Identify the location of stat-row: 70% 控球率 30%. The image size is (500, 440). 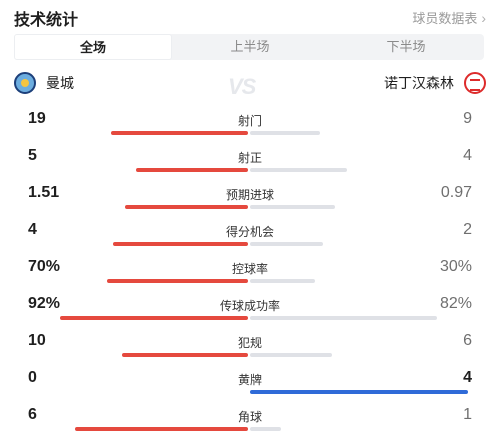
(250, 275).